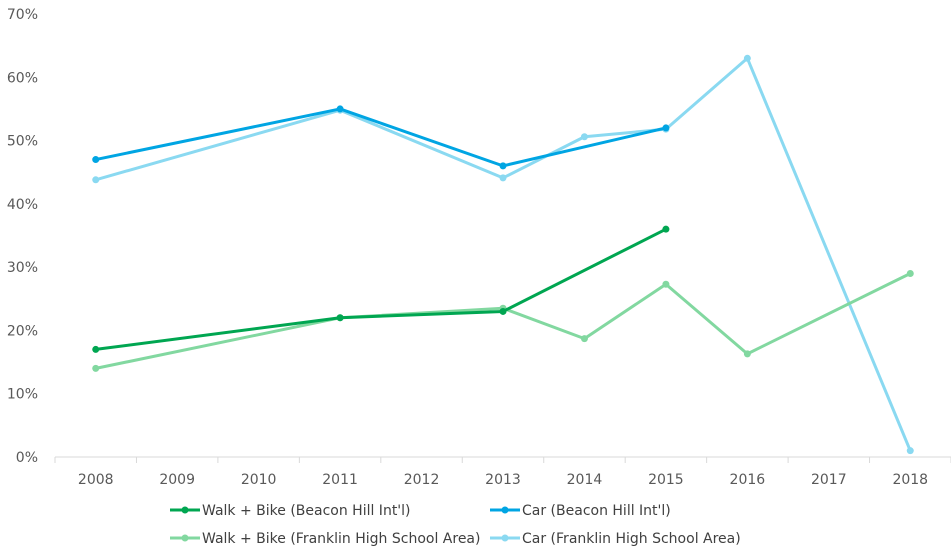  I want to click on x-tick-label: 2013, so click(503, 480).